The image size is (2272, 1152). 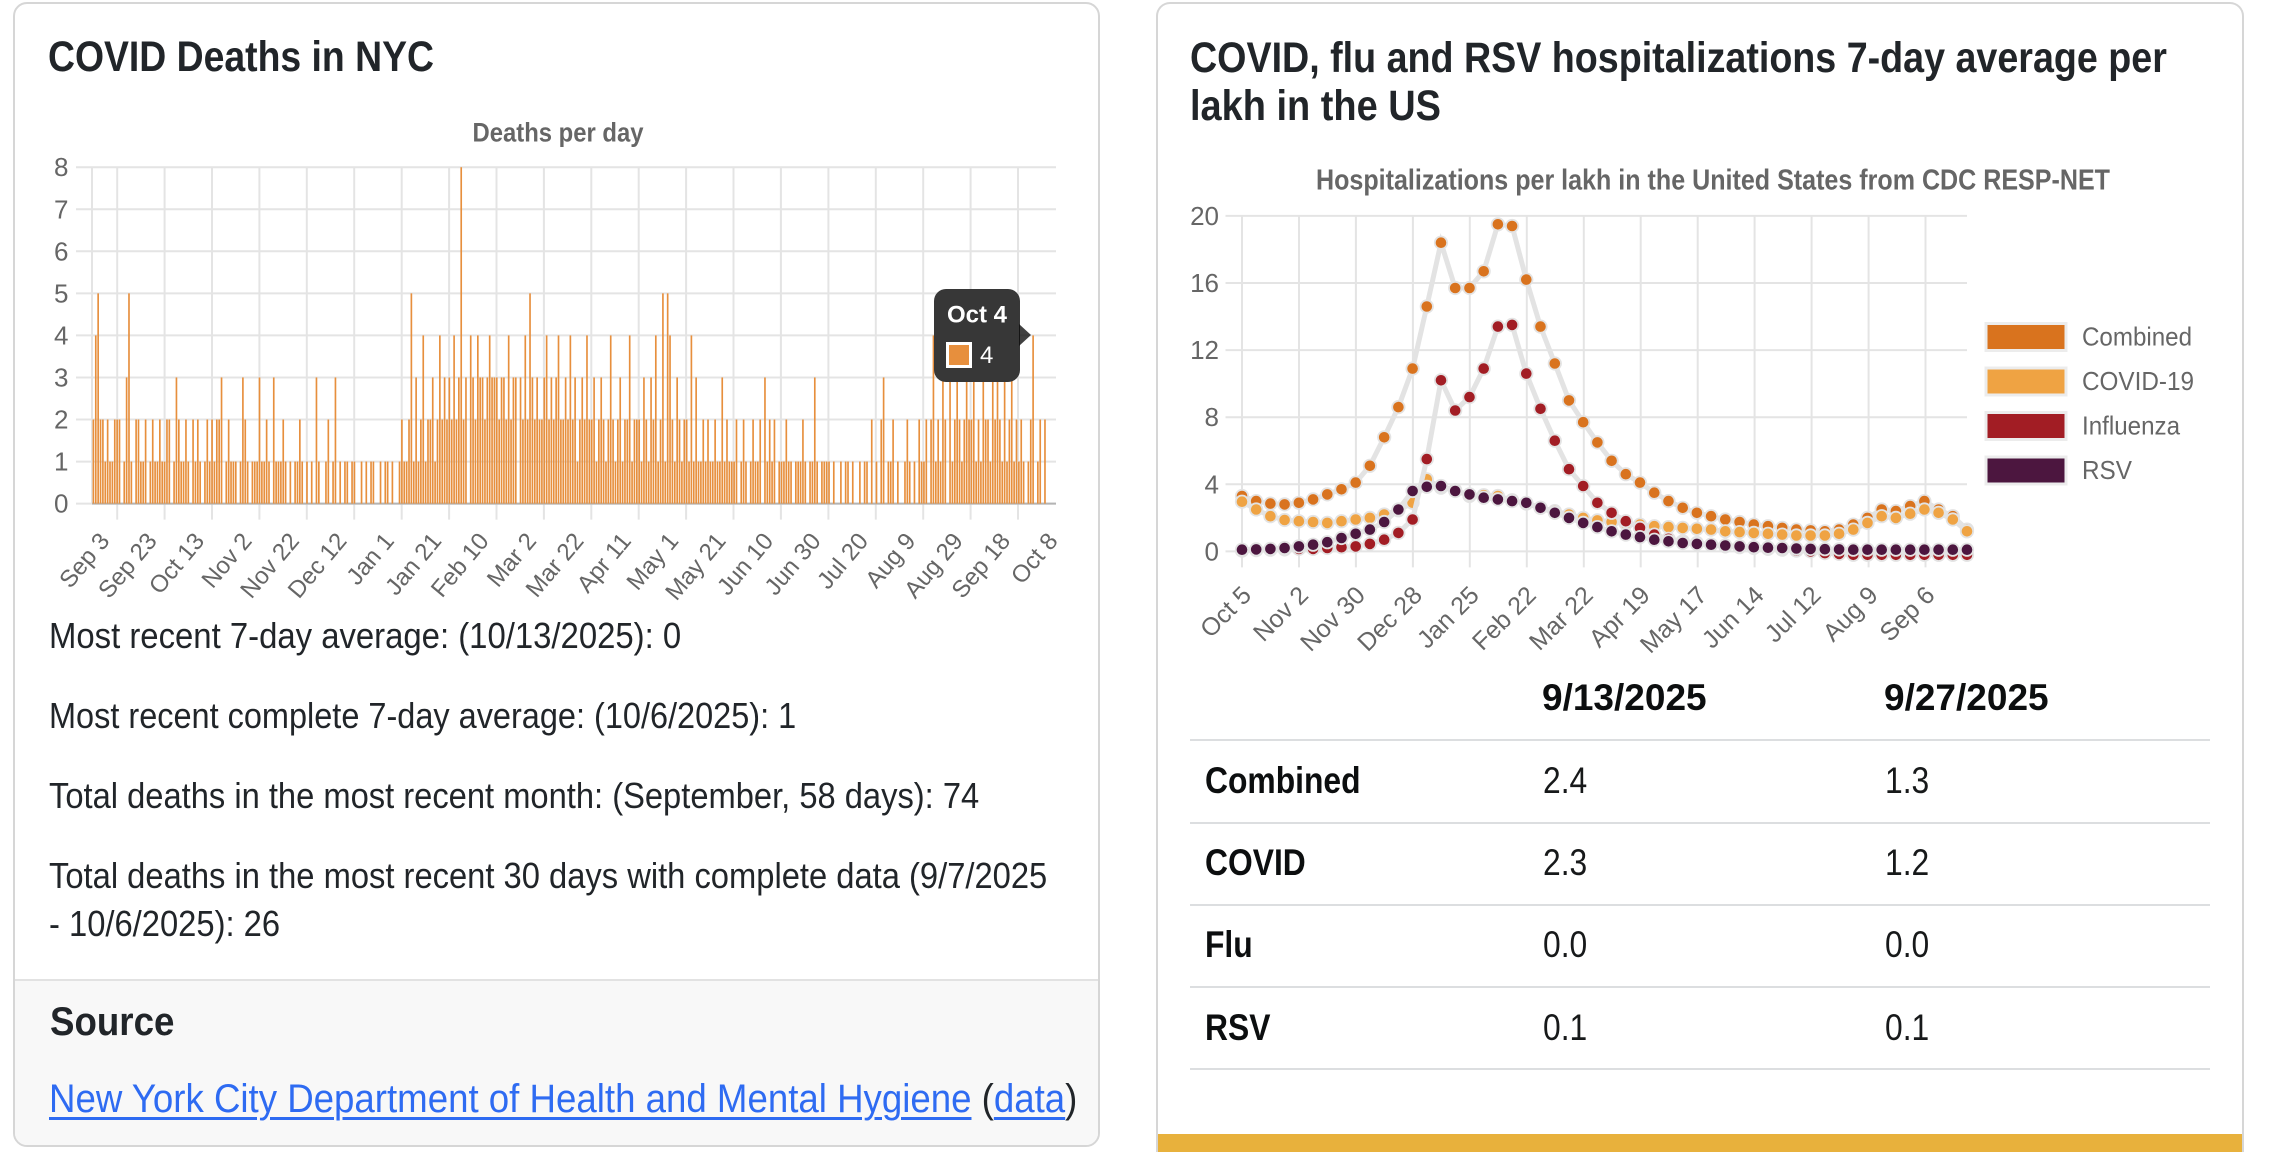 What do you see at coordinates (1907, 614) in the screenshot?
I see `svg-text: Sep 6` at bounding box center [1907, 614].